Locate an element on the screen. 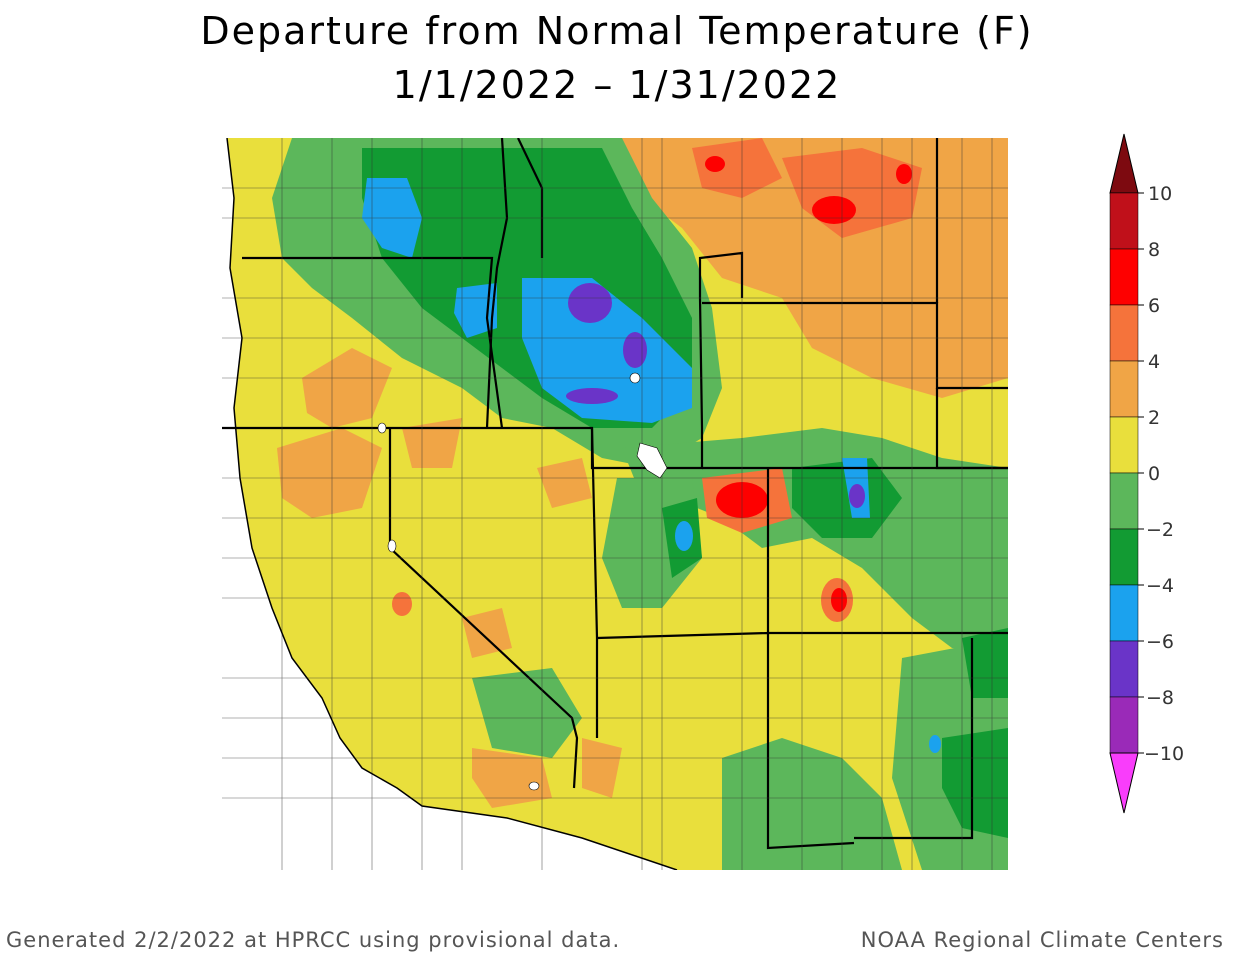 The width and height of the screenshot is (1234, 955). source-credit: NOAA Regional Climate Centers is located at coordinates (1042, 940).